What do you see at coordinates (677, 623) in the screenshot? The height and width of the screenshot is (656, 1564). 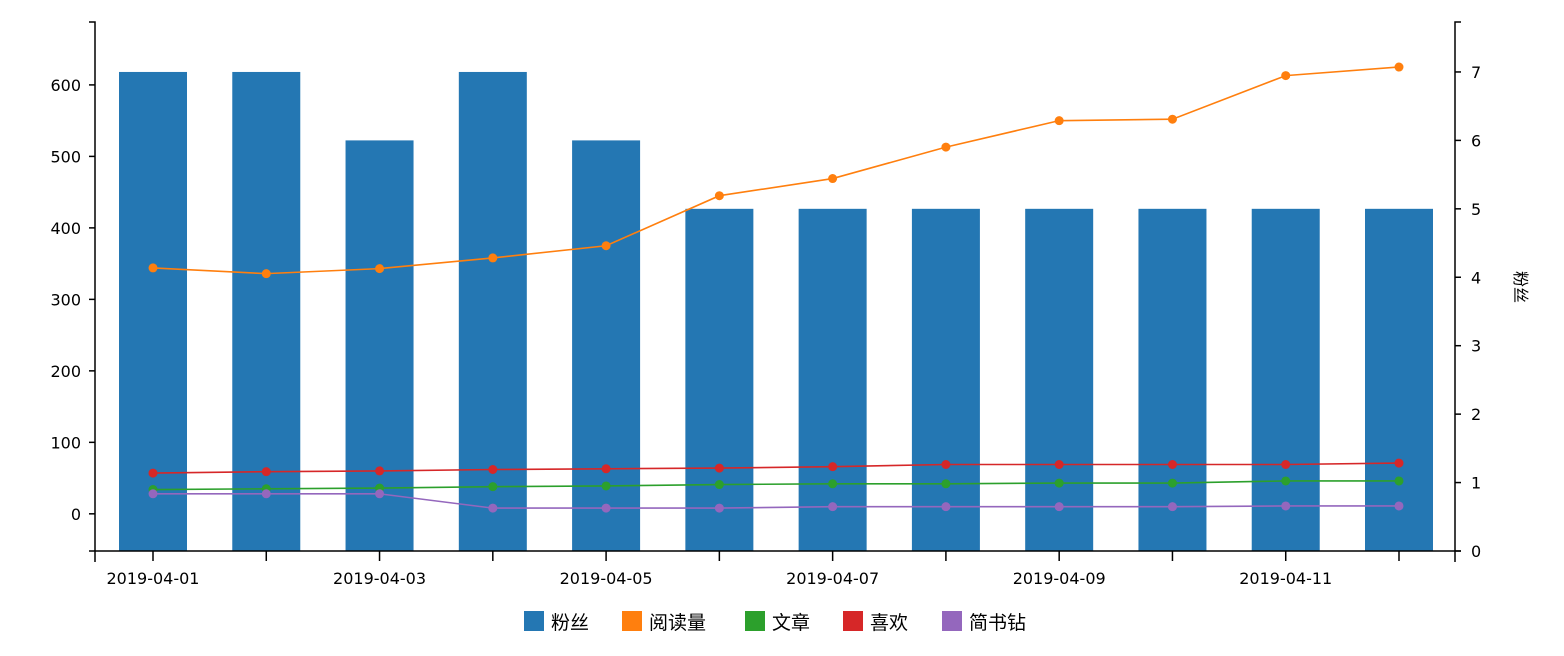 I see `legend-label: 阅读量` at bounding box center [677, 623].